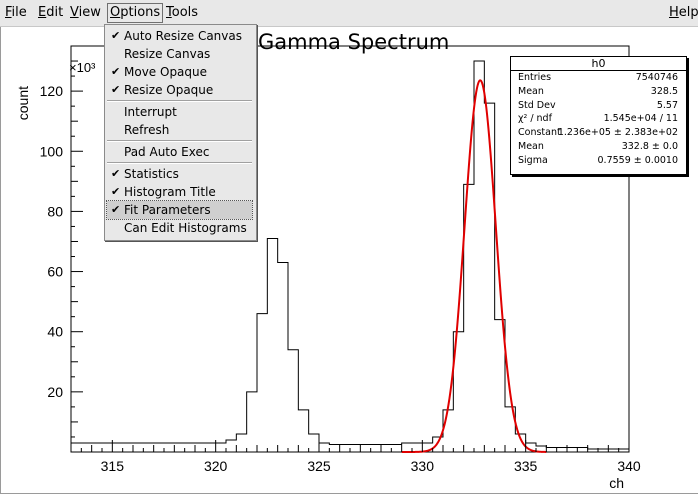 Image resolution: width=698 pixels, height=494 pixels. What do you see at coordinates (147, 130) in the screenshot?
I see `menu-item-refresh: Refresh` at bounding box center [147, 130].